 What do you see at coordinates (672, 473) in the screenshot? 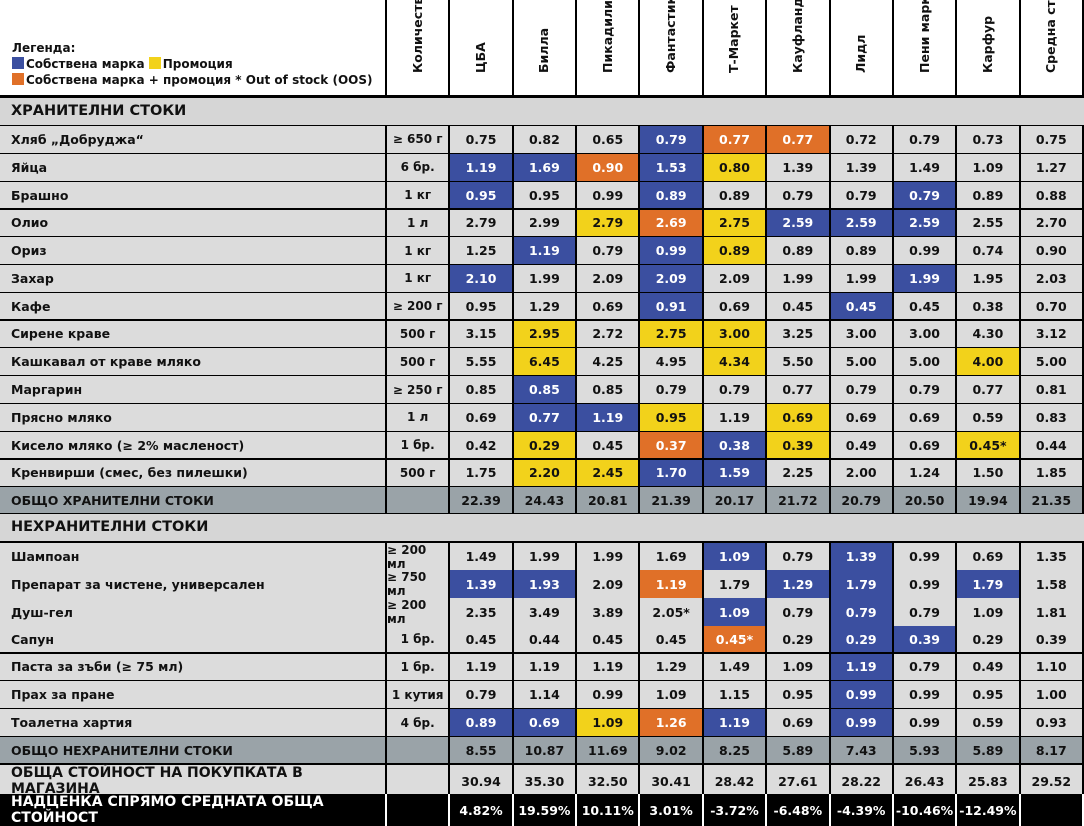
I see `price-cell: 1.70` at bounding box center [672, 473].